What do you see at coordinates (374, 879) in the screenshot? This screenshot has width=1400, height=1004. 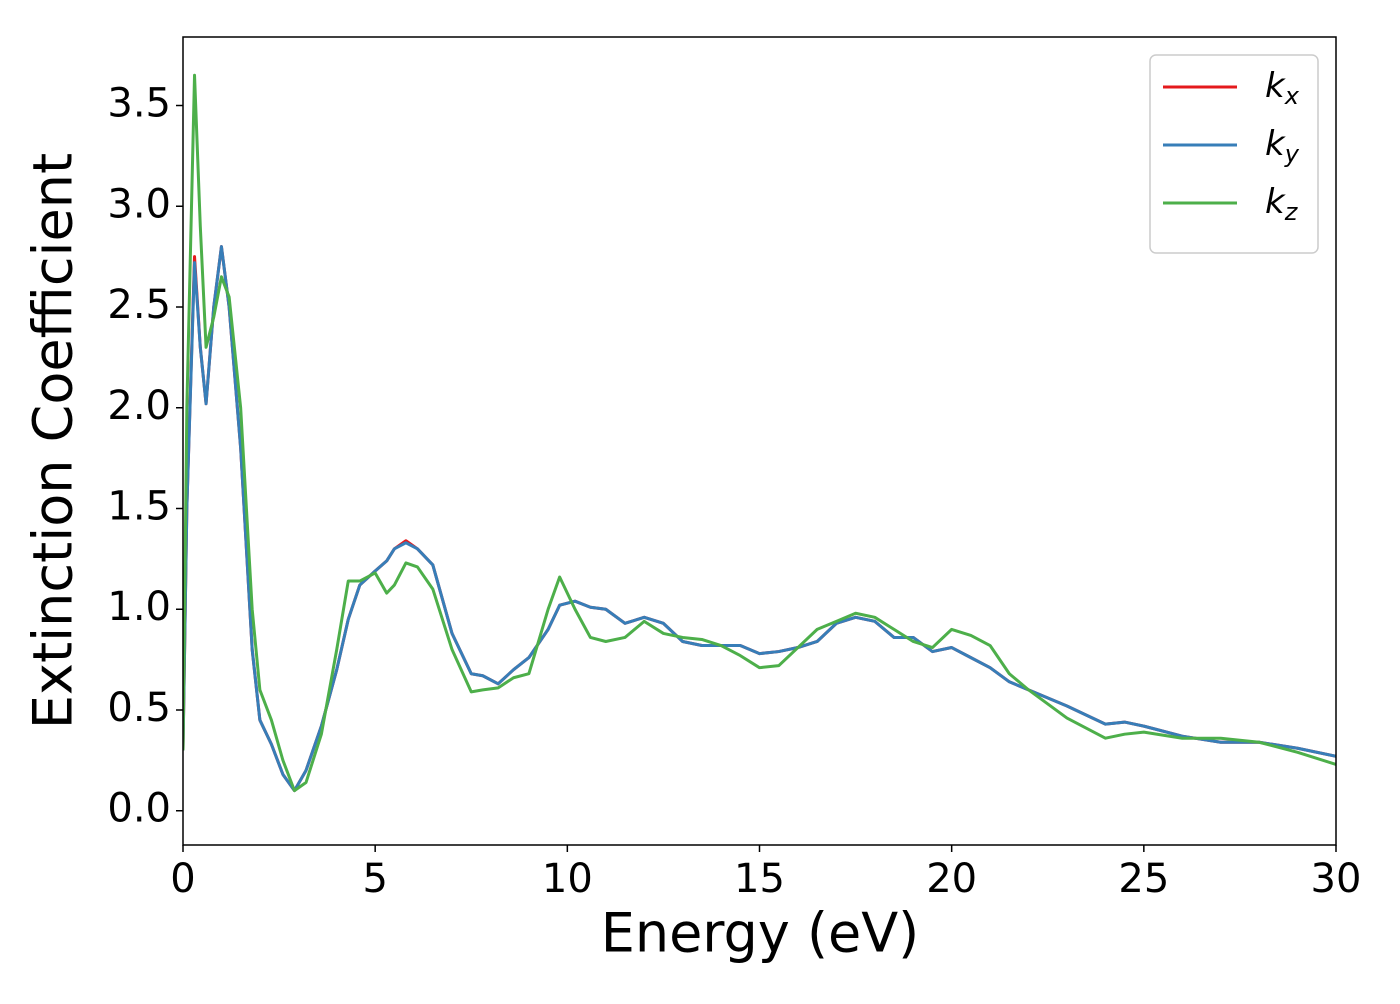 I see `x-tick-label: 5` at bounding box center [374, 879].